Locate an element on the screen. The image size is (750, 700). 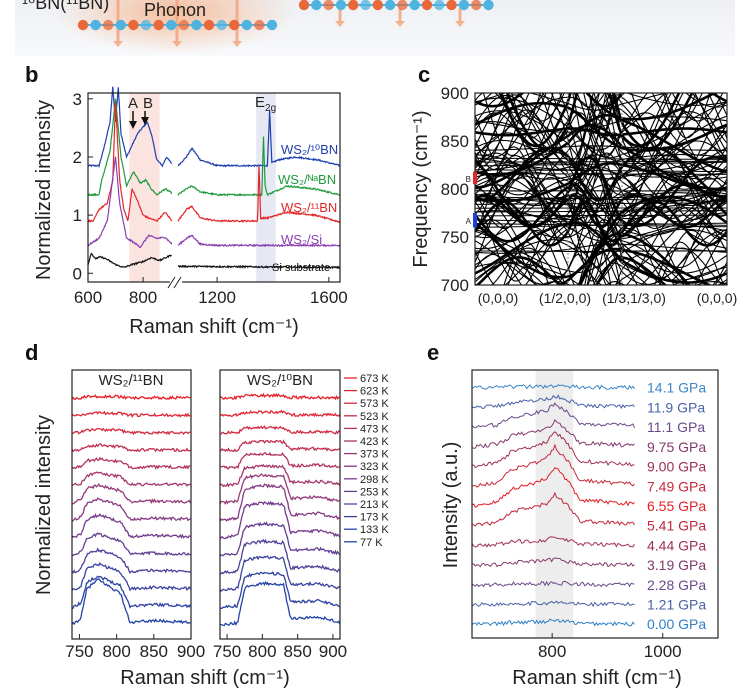
x-tick-label: (1/2,0,0) is located at coordinates (565, 298).